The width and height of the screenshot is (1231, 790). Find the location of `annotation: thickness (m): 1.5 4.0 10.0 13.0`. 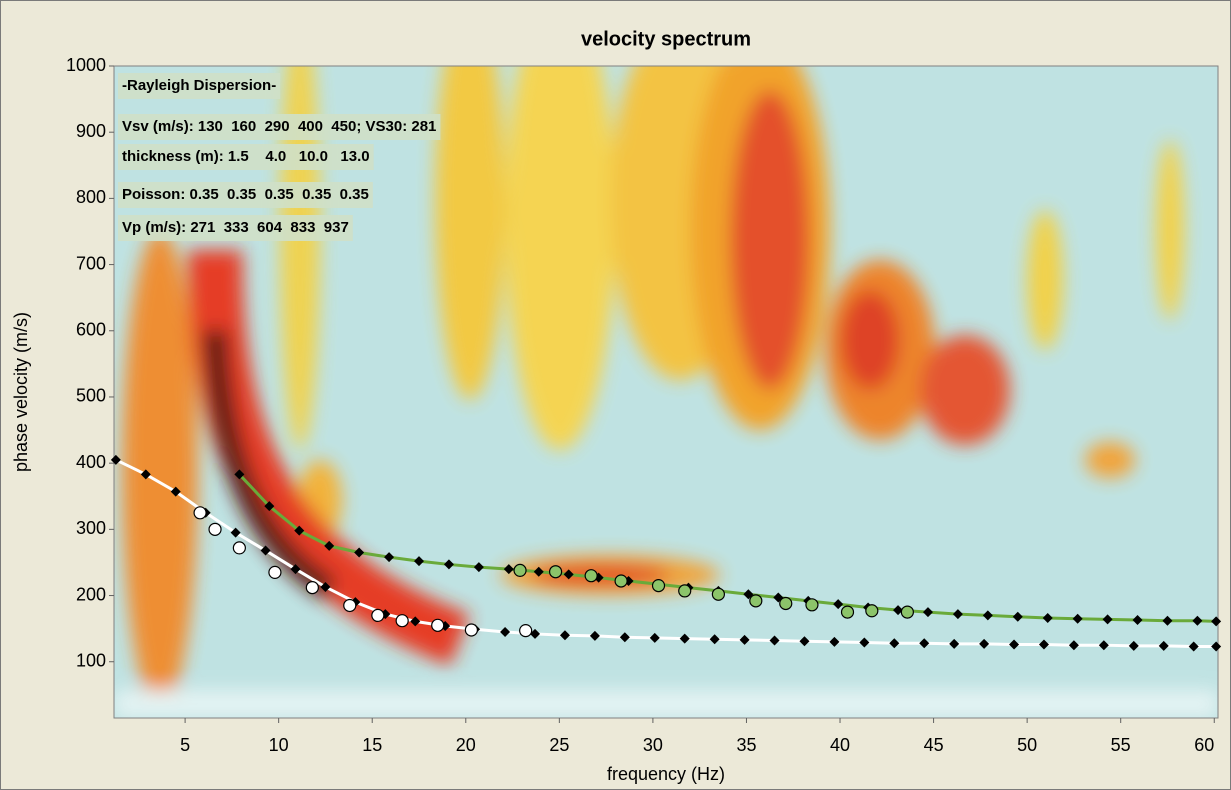

annotation: thickness (m): 1.5 4.0 10.0 13.0 is located at coordinates (246, 156).